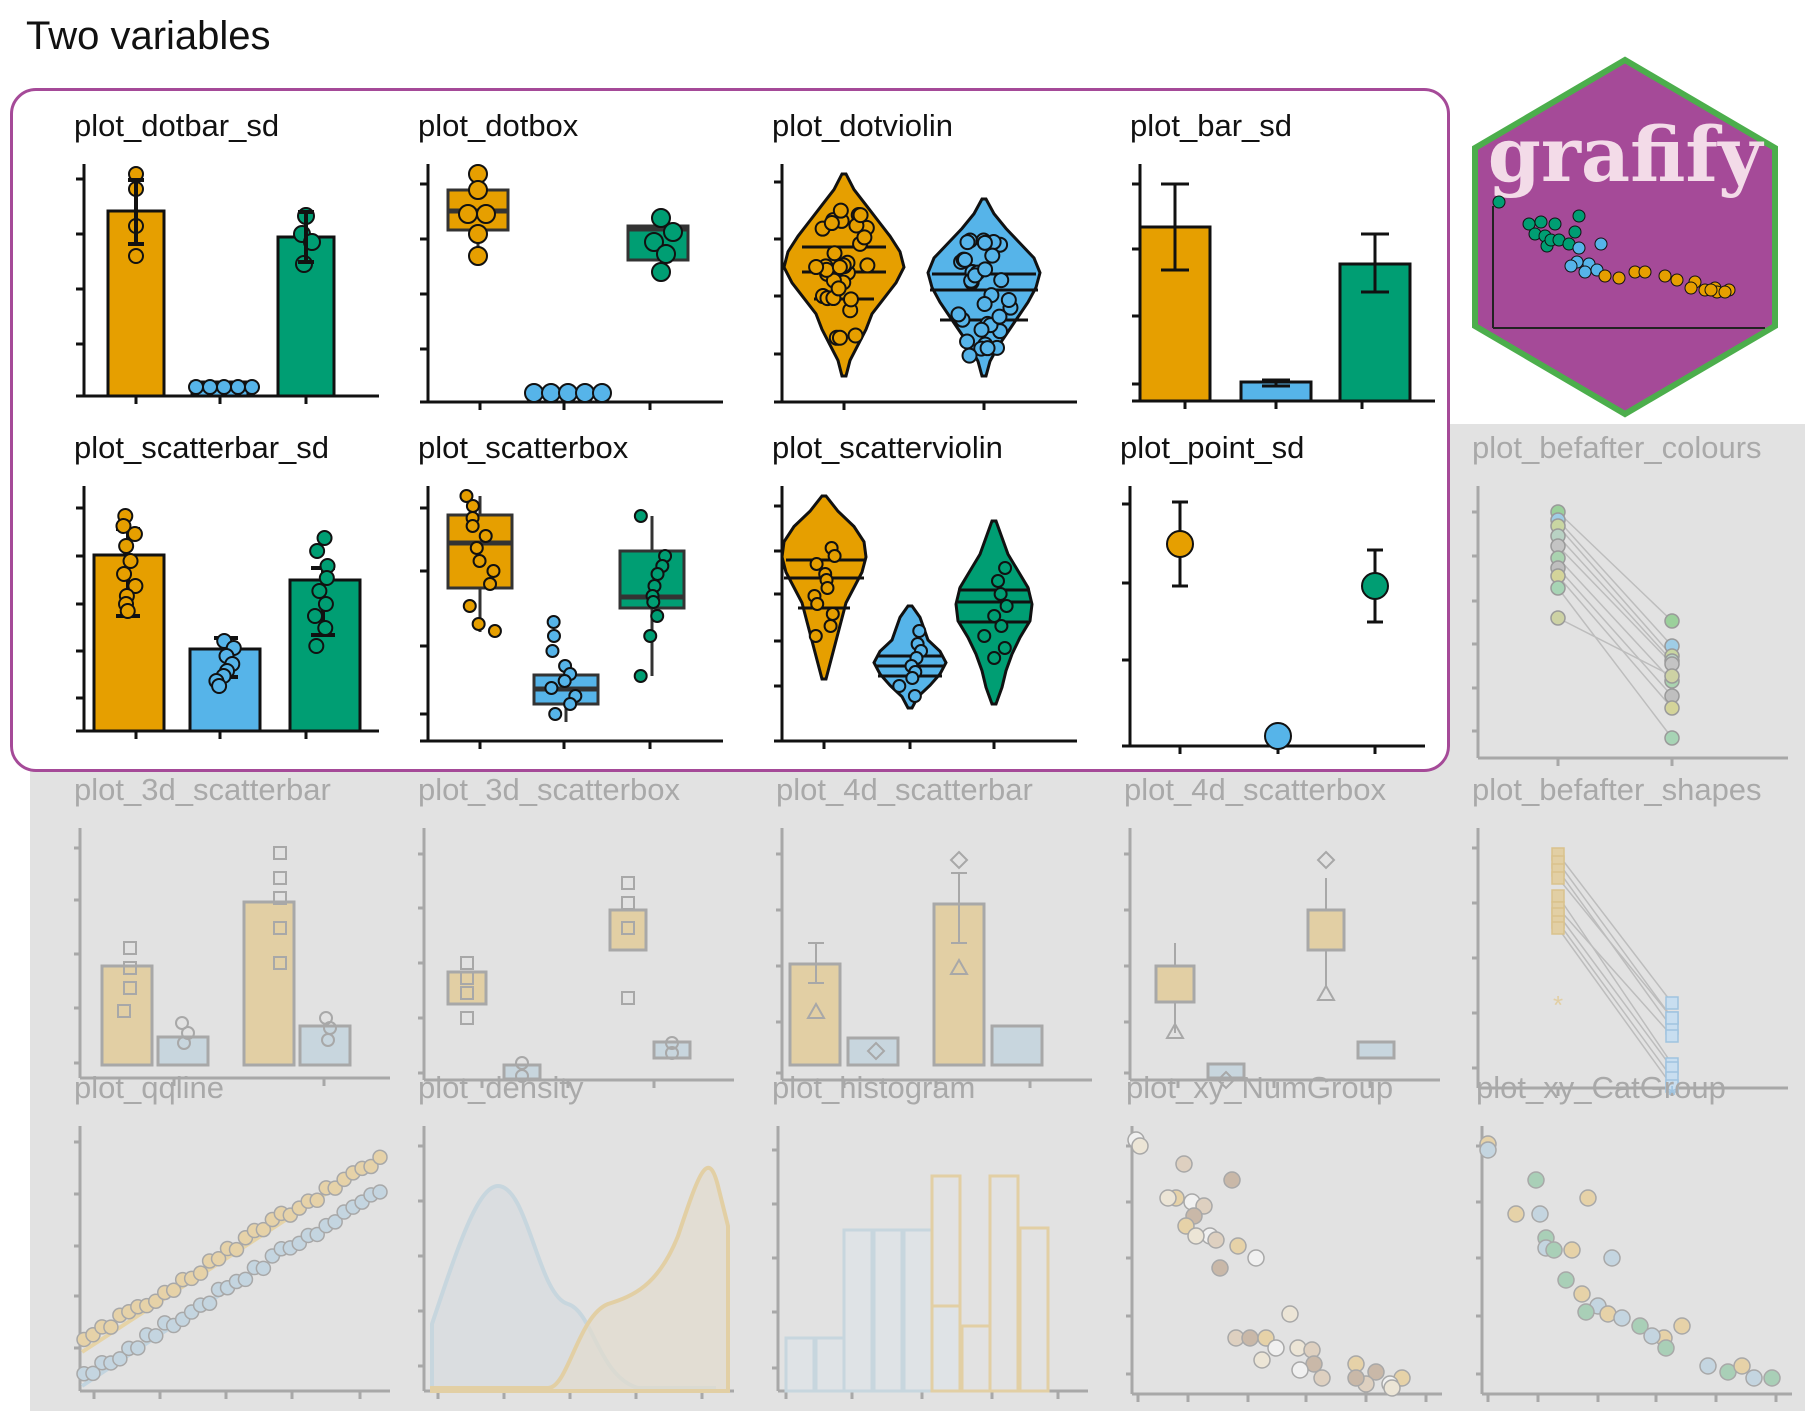  Describe the element at coordinates (549, 789) in the screenshot. I see `panel-title: plot_3d_scatterbox` at that location.